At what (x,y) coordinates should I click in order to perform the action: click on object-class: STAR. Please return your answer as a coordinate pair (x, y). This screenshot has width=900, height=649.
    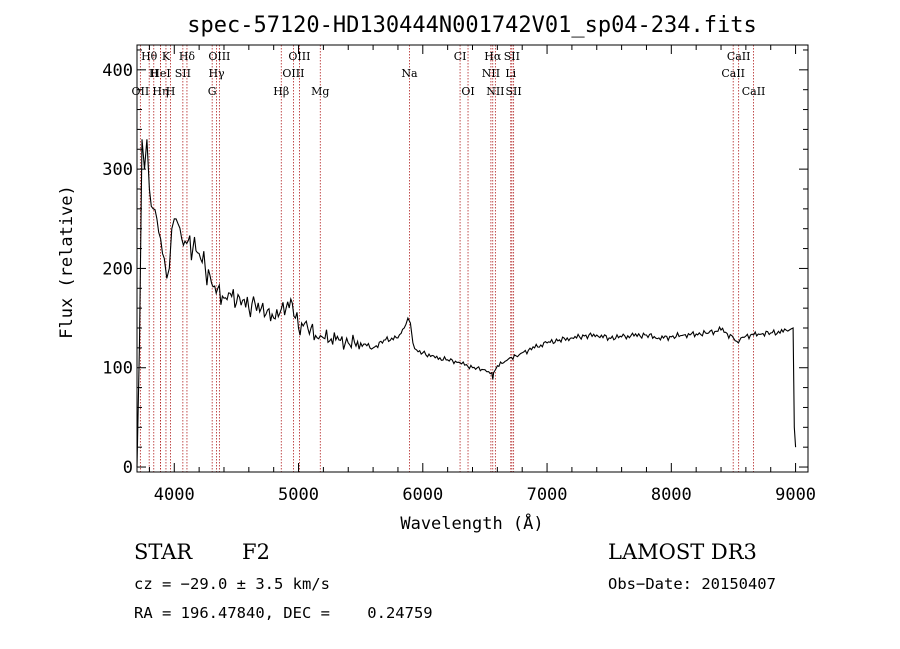
    Looking at the image, I should click on (163, 552).